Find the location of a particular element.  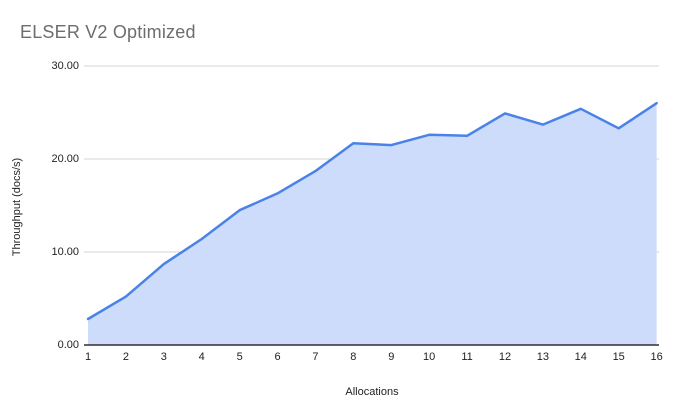

x-tick-label: 2 is located at coordinates (125, 357).